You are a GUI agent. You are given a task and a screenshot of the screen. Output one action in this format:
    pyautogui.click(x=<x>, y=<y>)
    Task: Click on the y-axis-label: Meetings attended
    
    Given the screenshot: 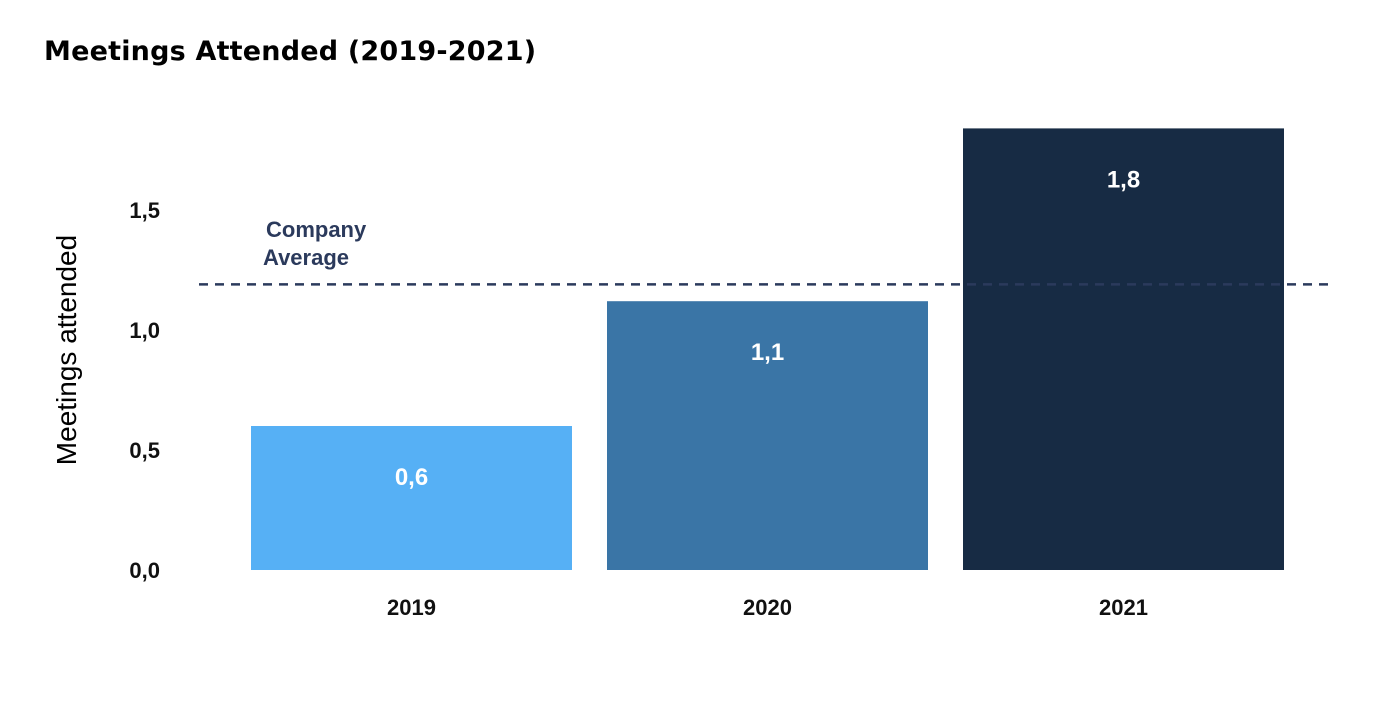 What is the action you would take?
    pyautogui.click(x=66, y=350)
    